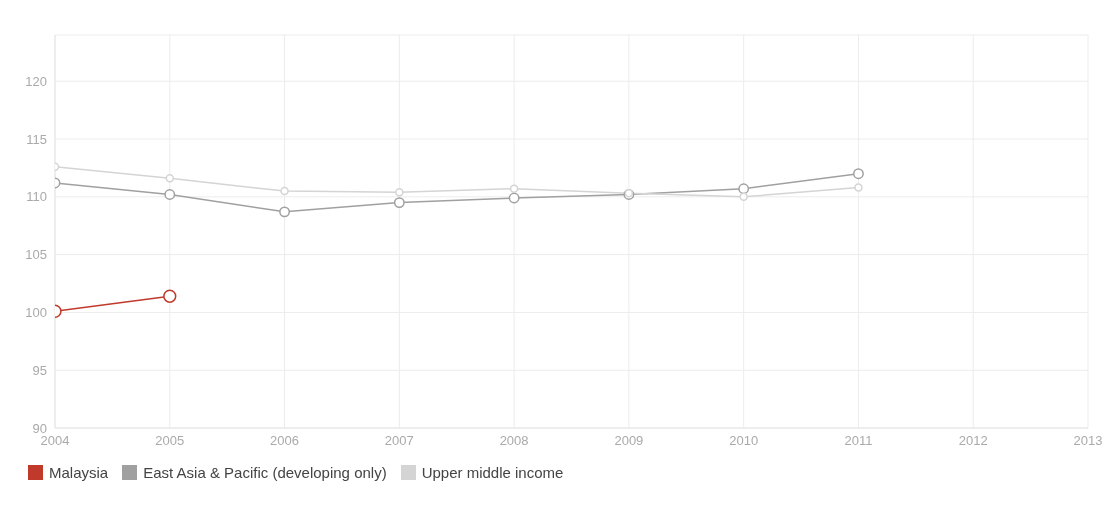 The width and height of the screenshot is (1108, 516). What do you see at coordinates (36, 313) in the screenshot?
I see `y-tick-label: 100` at bounding box center [36, 313].